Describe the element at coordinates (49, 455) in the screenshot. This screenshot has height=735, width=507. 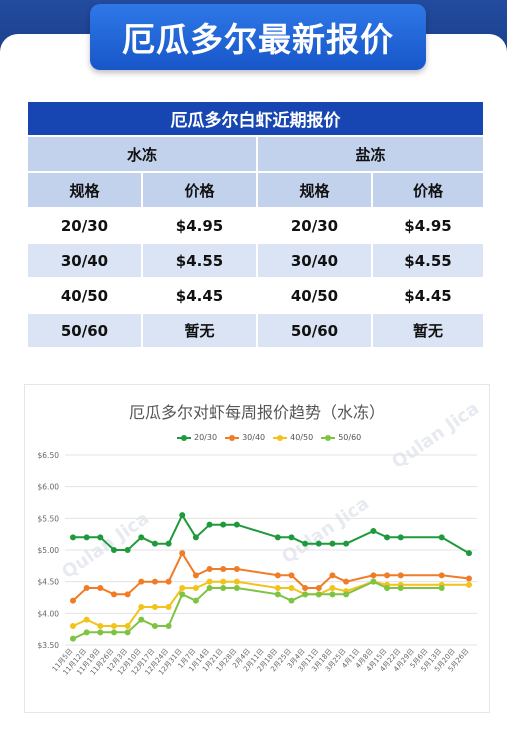
I see `y-tick-label: $6.50` at that location.